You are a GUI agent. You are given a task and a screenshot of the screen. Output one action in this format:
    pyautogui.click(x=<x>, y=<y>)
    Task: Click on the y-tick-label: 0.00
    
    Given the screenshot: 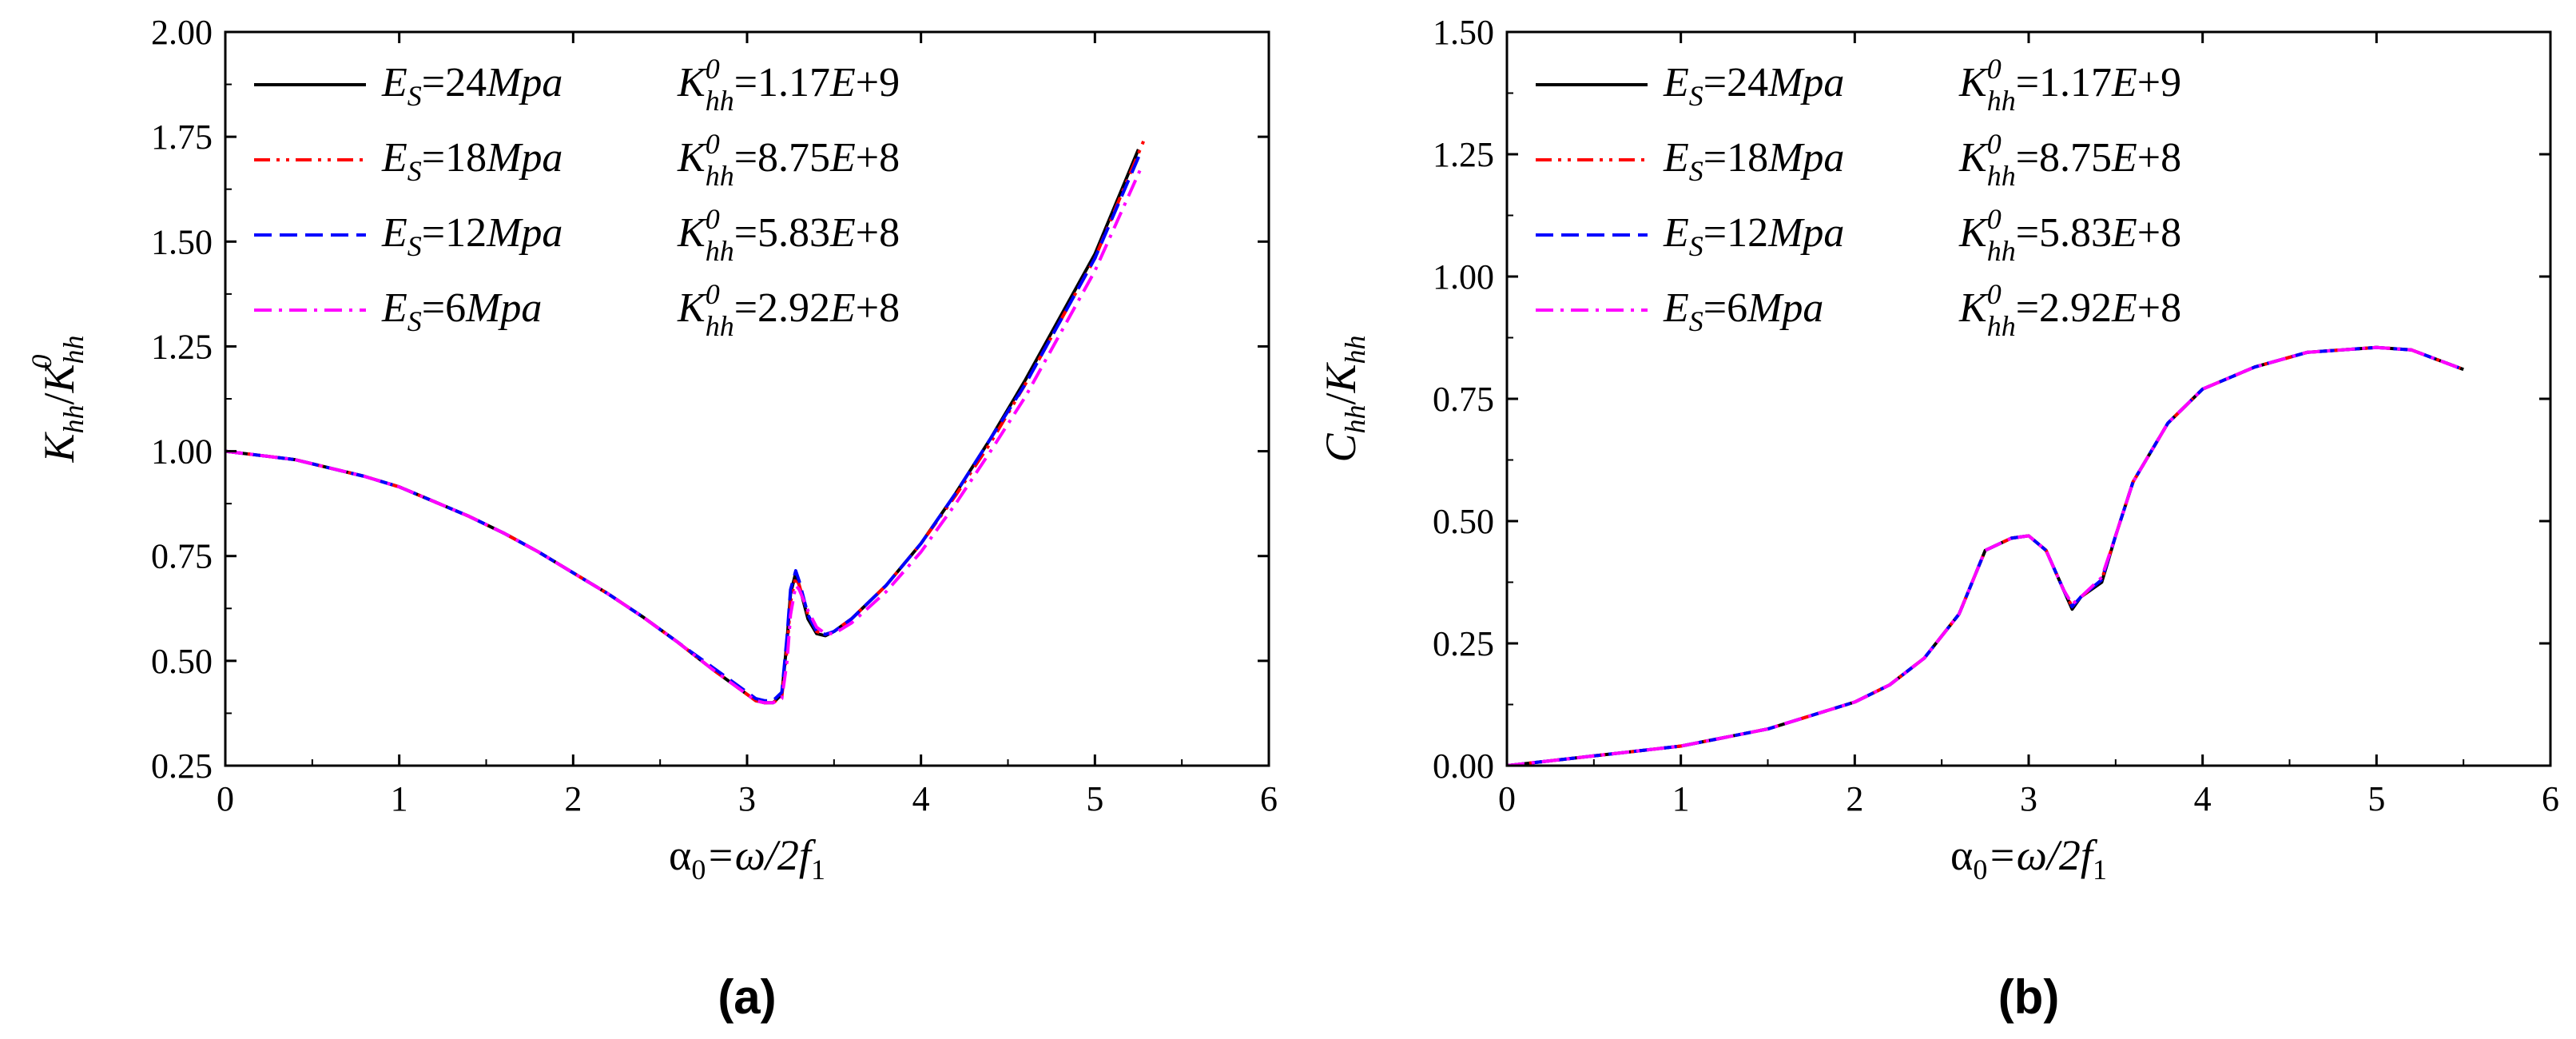 What is the action you would take?
    pyautogui.click(x=1463, y=766)
    